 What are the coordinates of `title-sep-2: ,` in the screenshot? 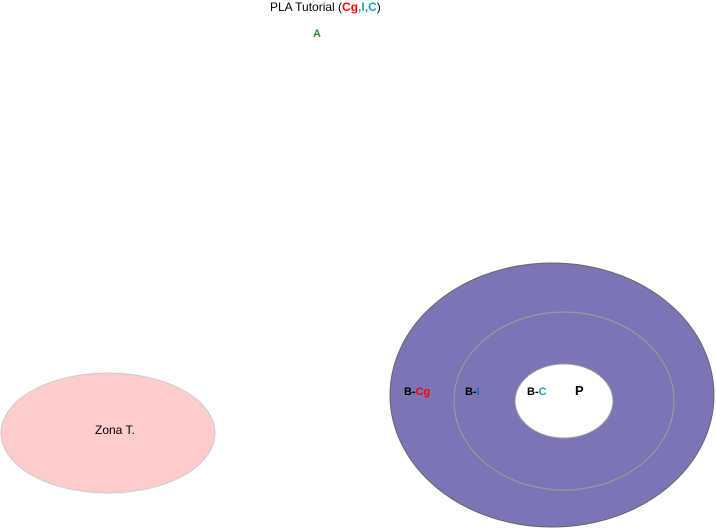 It's located at (366, 7).